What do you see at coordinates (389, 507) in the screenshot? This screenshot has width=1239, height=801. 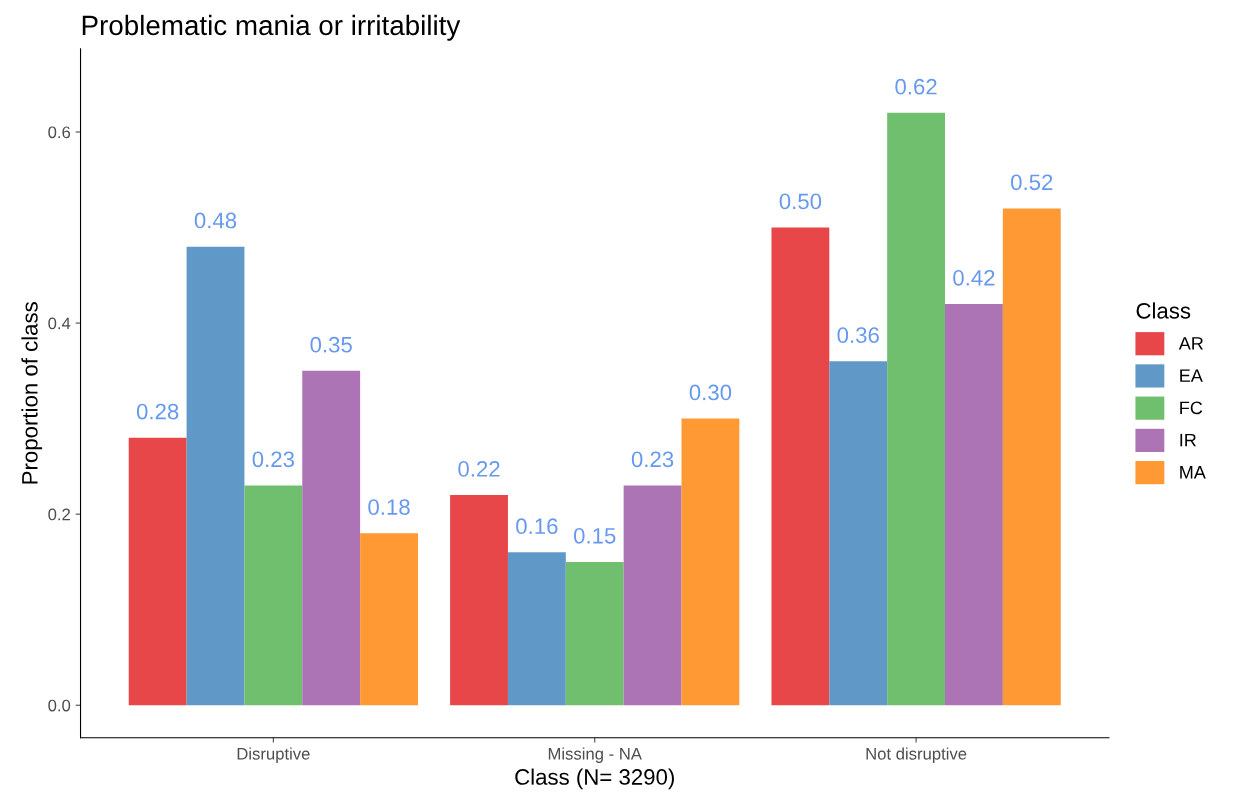 I see `data-label: 0.18` at bounding box center [389, 507].